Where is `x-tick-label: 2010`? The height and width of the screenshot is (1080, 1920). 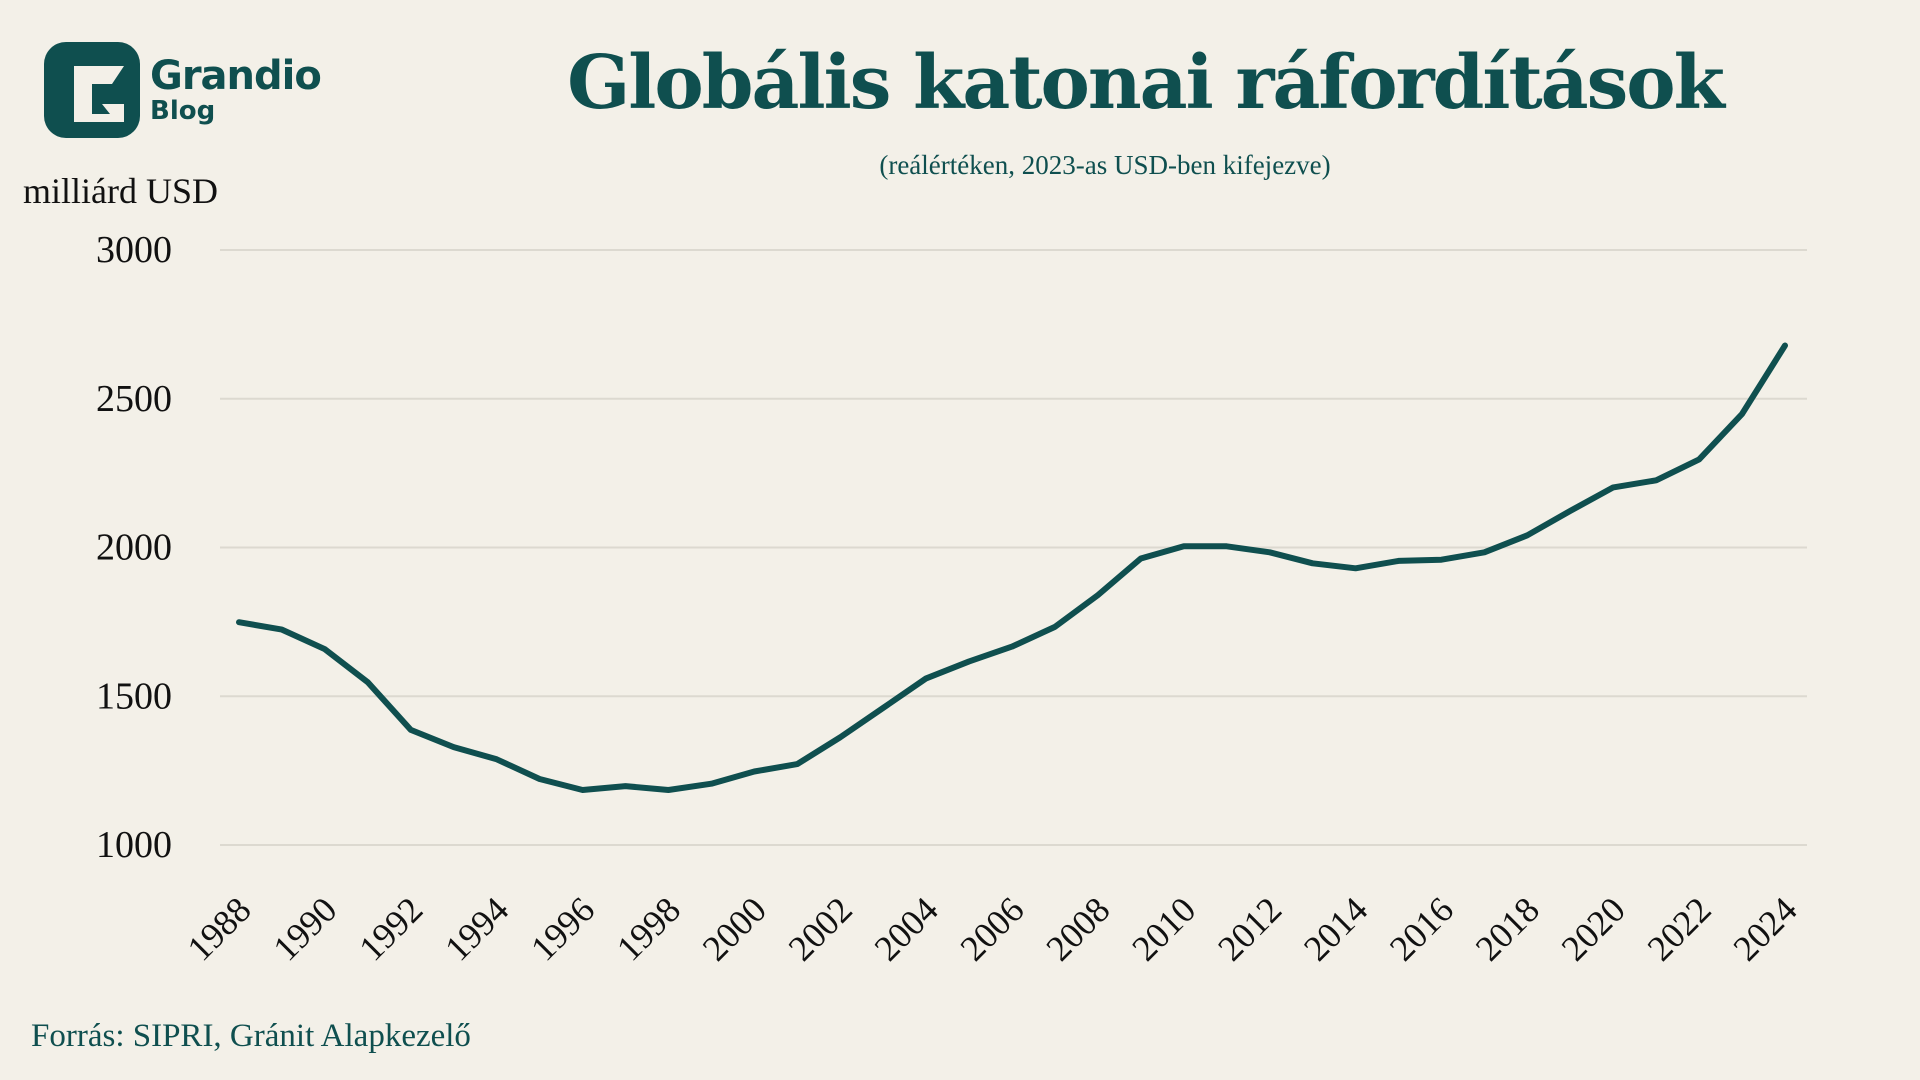 x-tick-label: 2010 is located at coordinates (1163, 928).